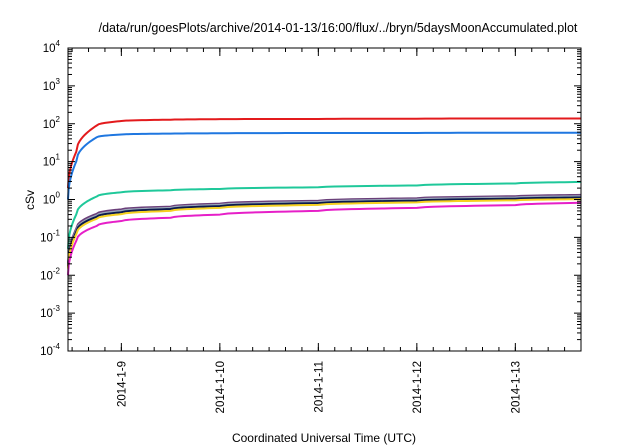 This screenshot has width=640, height=448. Describe the element at coordinates (52, 85) in the screenshot. I see `y-tick-label: 10³` at that location.